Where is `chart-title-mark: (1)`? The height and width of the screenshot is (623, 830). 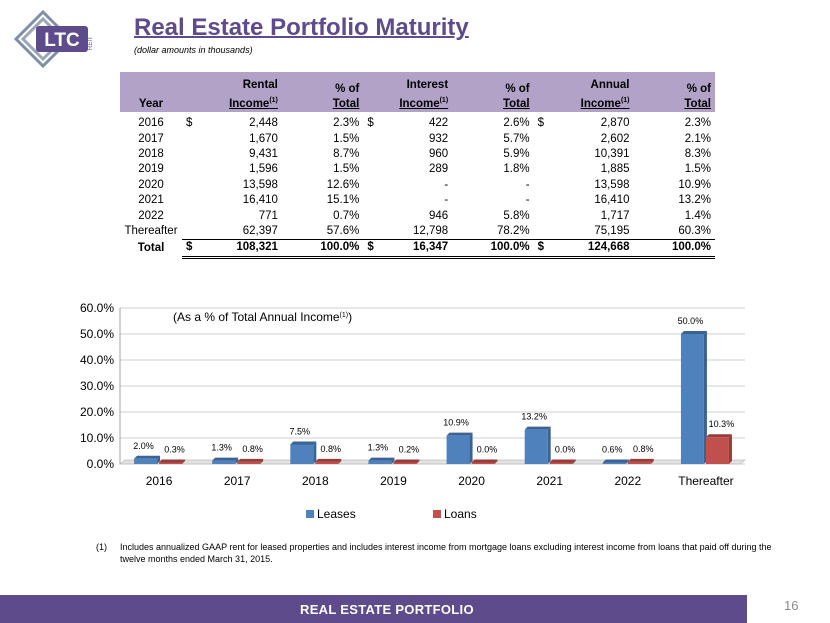
chart-title-mark: (1) is located at coordinates (344, 315).